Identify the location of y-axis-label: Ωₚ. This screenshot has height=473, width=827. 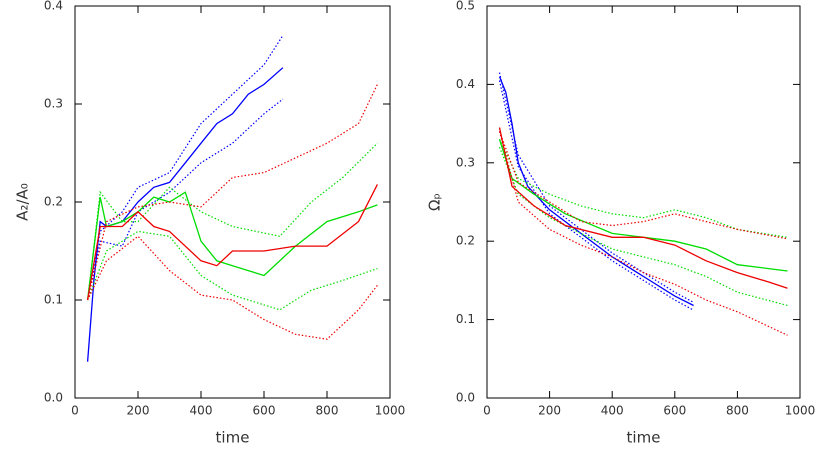
(435, 202).